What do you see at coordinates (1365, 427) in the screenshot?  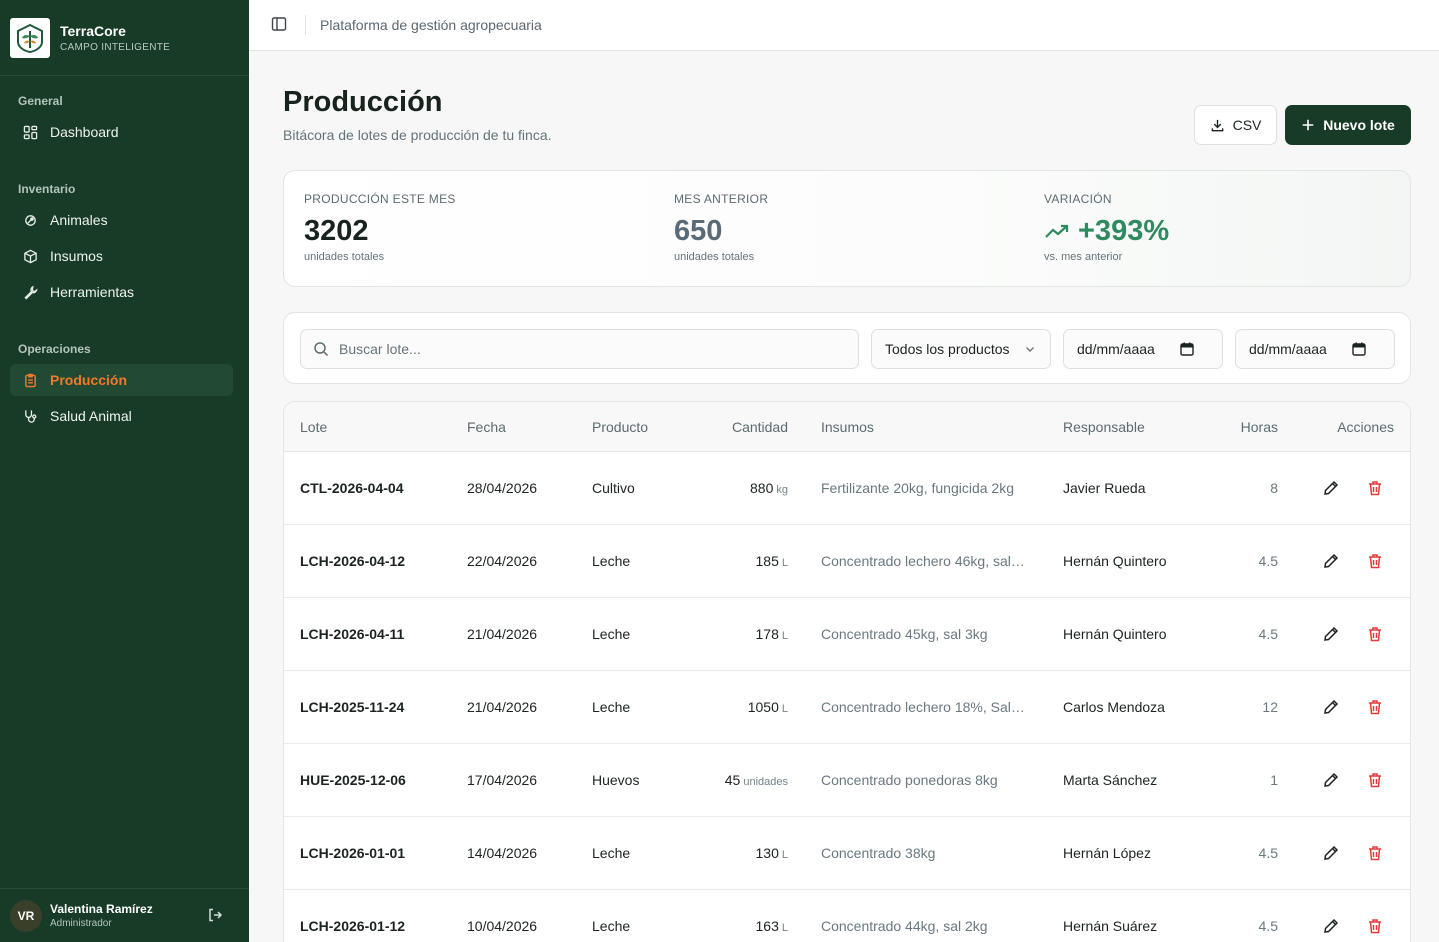 I see `column-header-acciones: Acciones` at bounding box center [1365, 427].